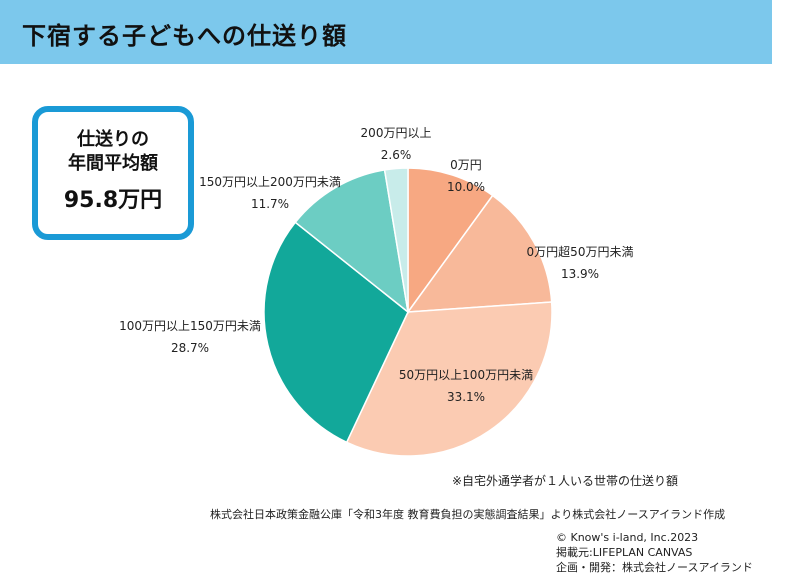 This screenshot has width=800, height=584. Describe the element at coordinates (580, 251) in the screenshot. I see `slice-label: 0万円超50万円未満` at that location.